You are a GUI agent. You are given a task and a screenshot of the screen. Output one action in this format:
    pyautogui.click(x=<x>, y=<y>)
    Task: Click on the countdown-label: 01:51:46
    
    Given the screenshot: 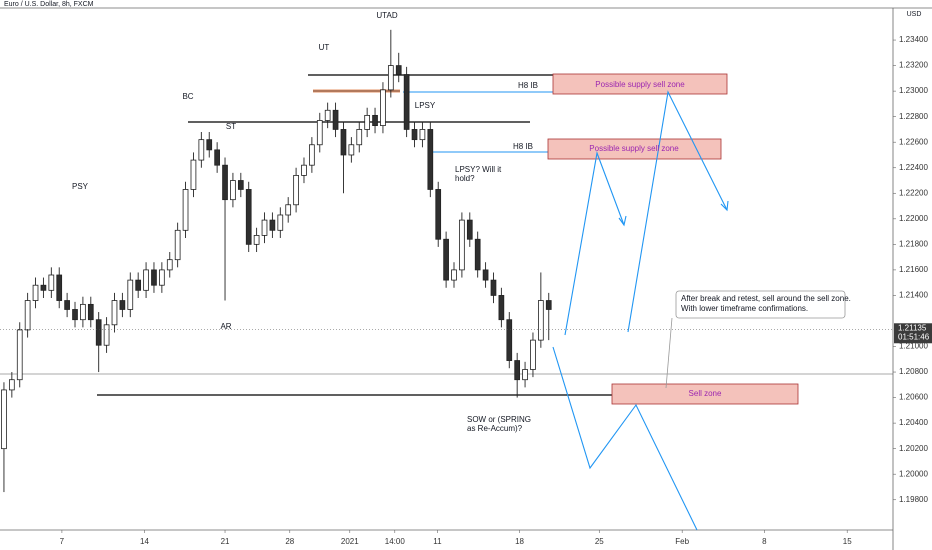 What is the action you would take?
    pyautogui.click(x=914, y=336)
    